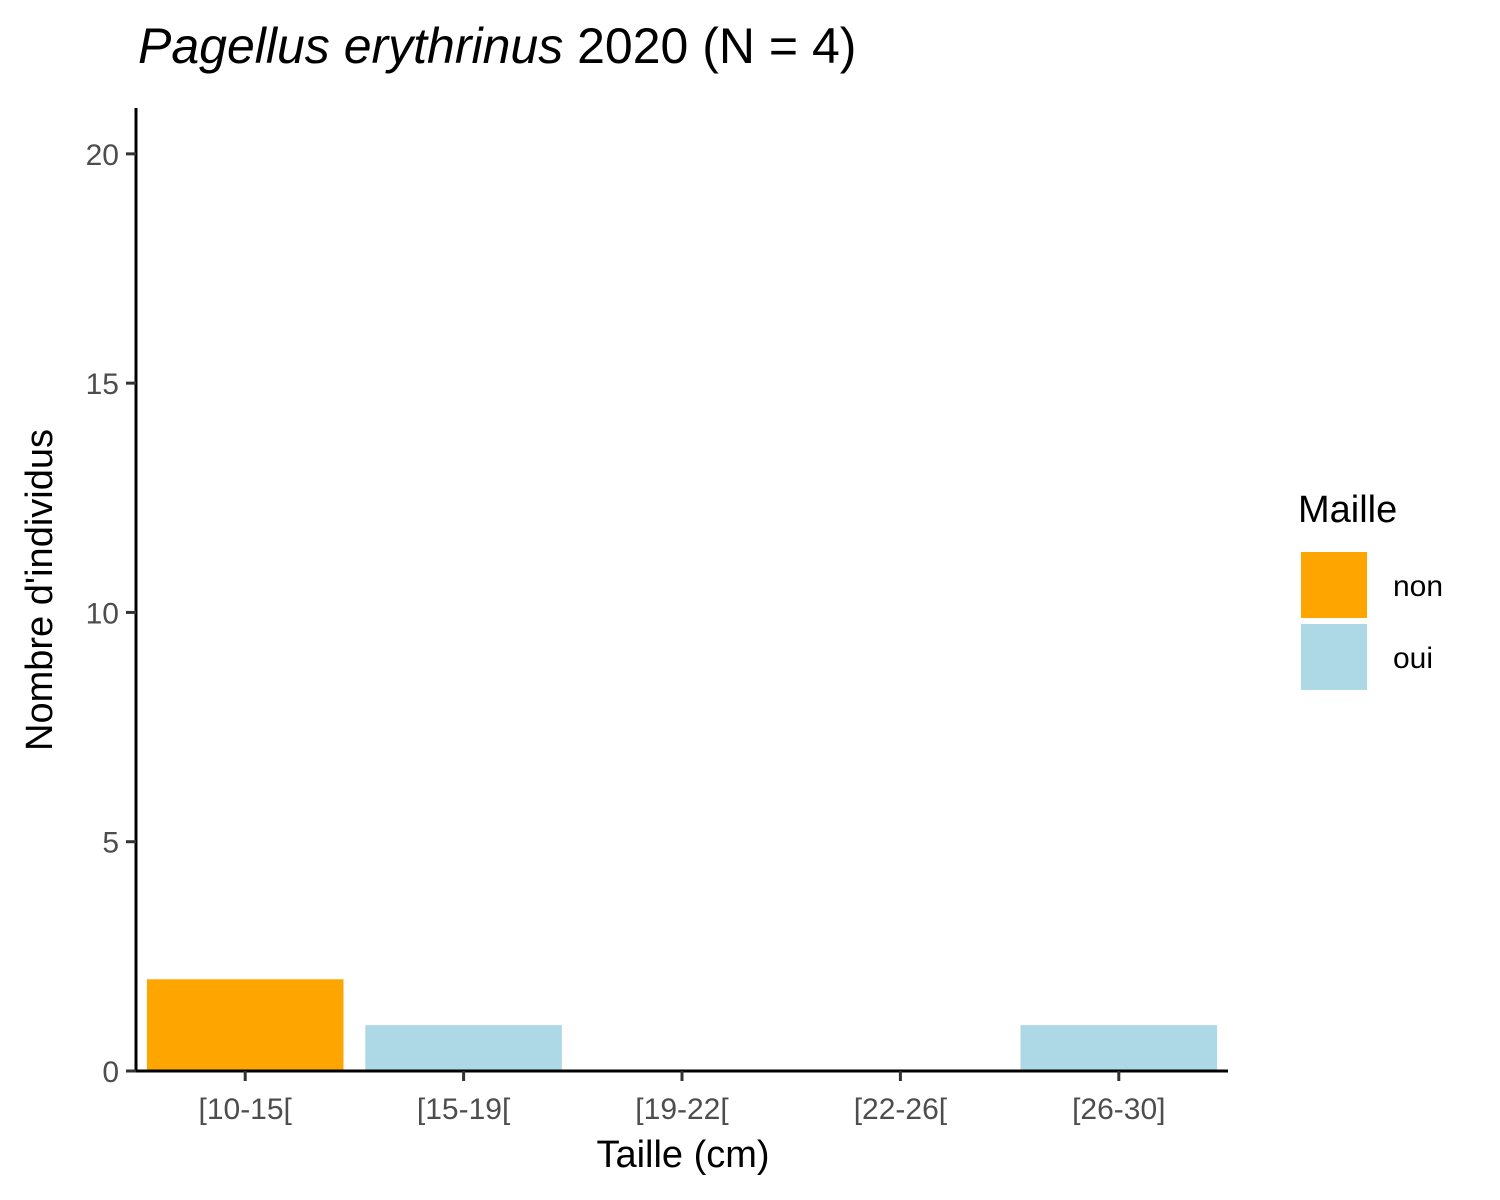 The image size is (1500, 1200). I want to click on x-tick-label: [22-26[, so click(901, 1109).